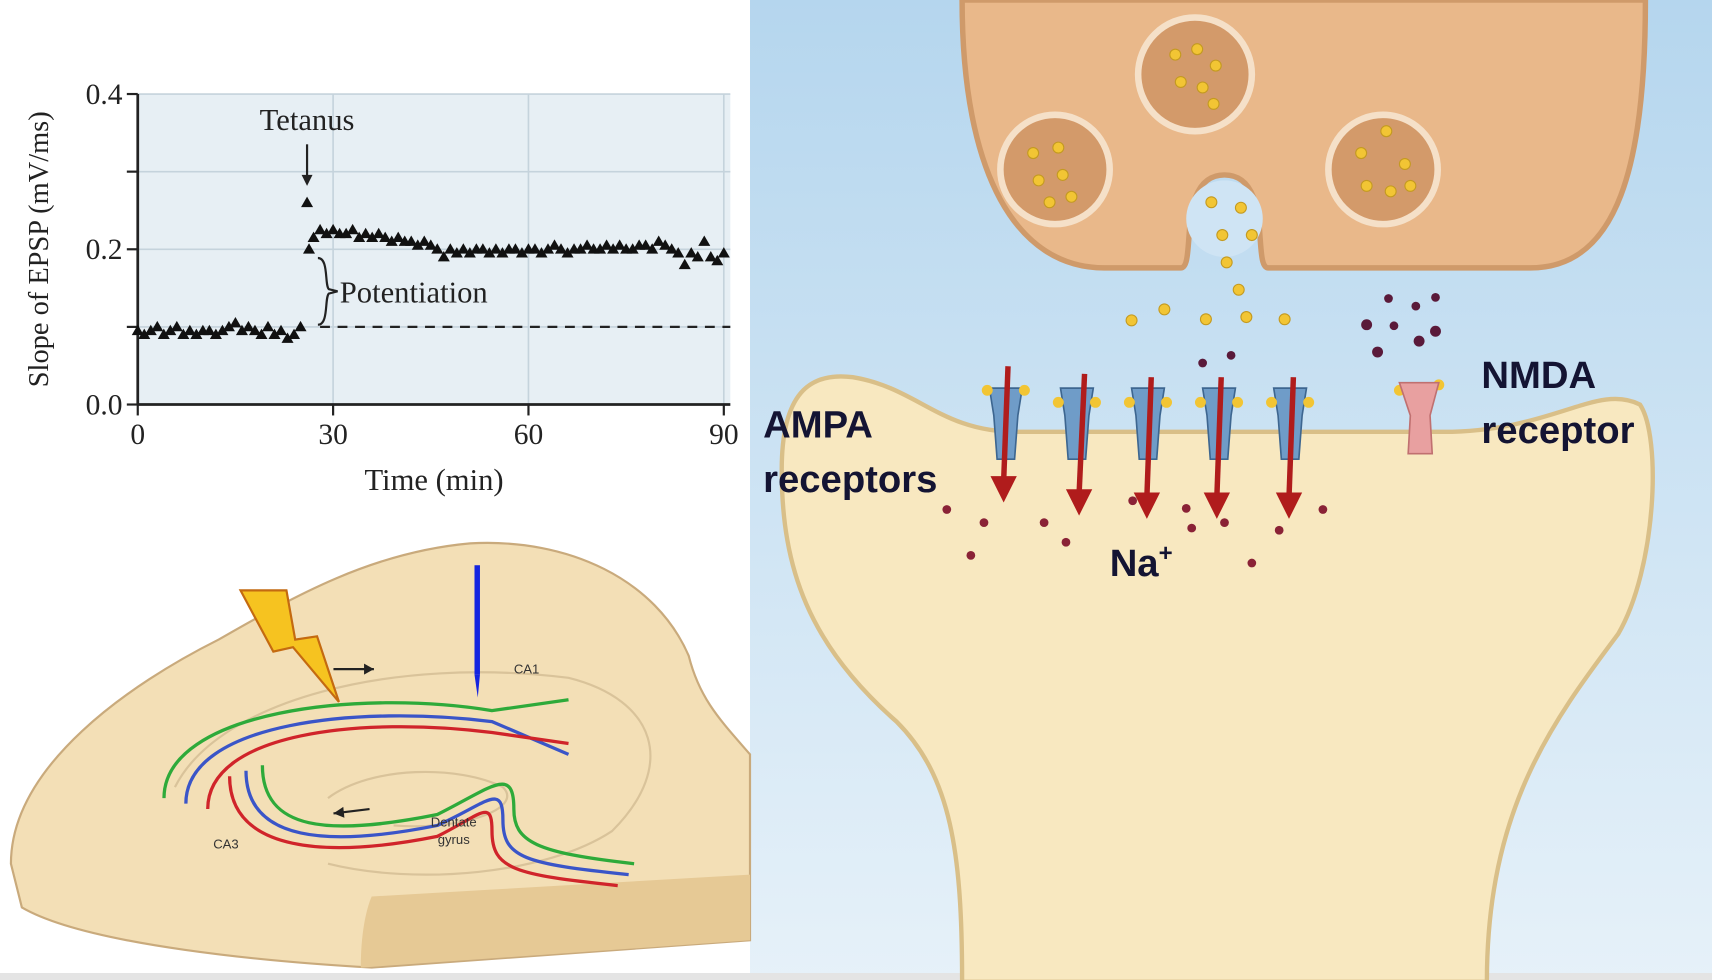  Describe the element at coordinates (39, 249) in the screenshot. I see `y-axis-title: Slope of EPSP (mV/ms)` at that location.